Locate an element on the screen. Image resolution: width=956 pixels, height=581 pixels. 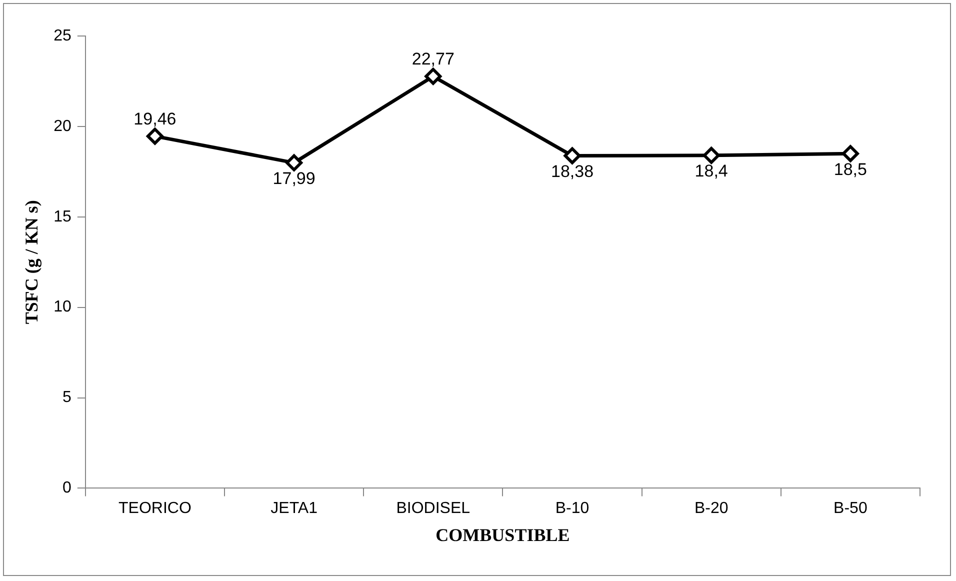
x-tick-label: B-10 is located at coordinates (572, 509).